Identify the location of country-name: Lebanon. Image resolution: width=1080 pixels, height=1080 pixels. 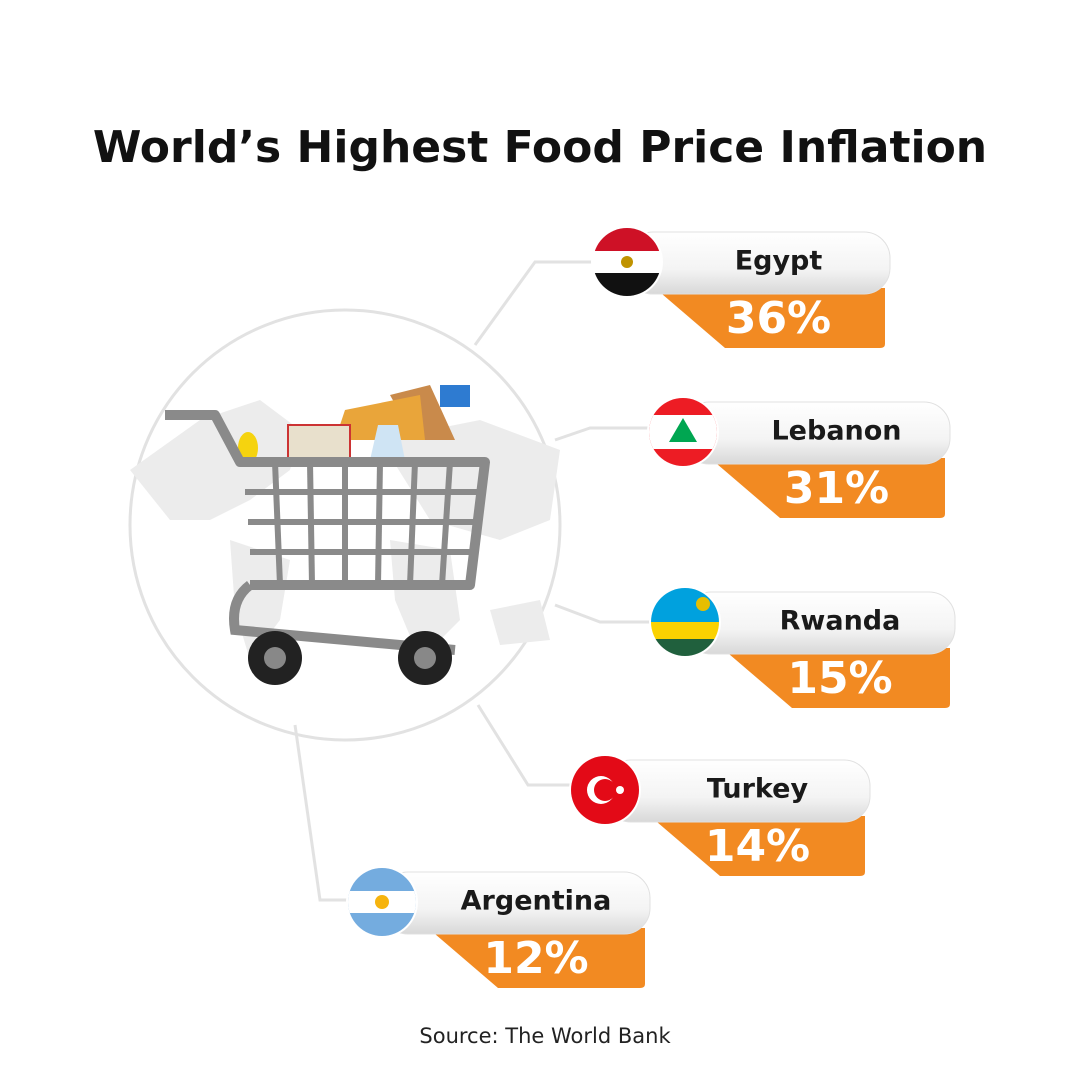
(836, 431).